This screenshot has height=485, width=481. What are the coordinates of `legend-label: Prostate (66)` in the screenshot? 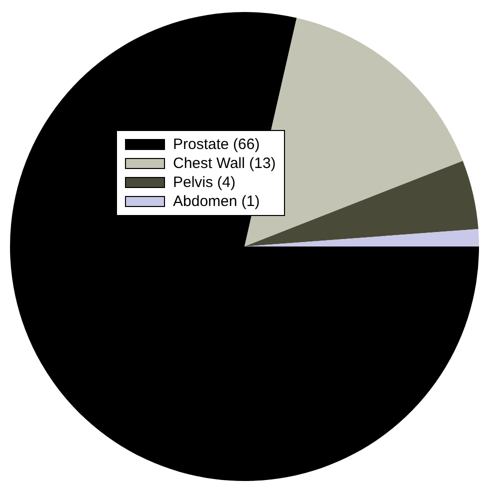 It's located at (216, 144).